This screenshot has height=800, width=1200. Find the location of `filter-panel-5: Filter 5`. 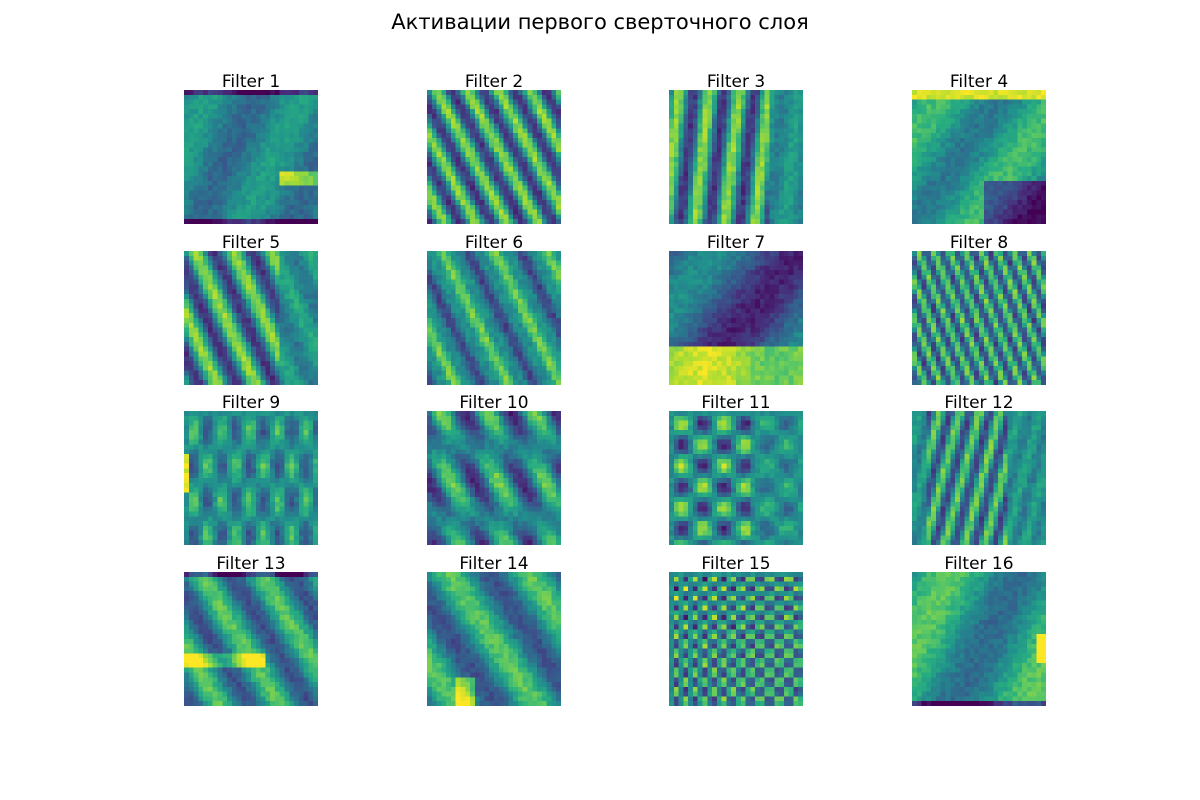

filter-panel-5: Filter 5 is located at coordinates (251, 309).